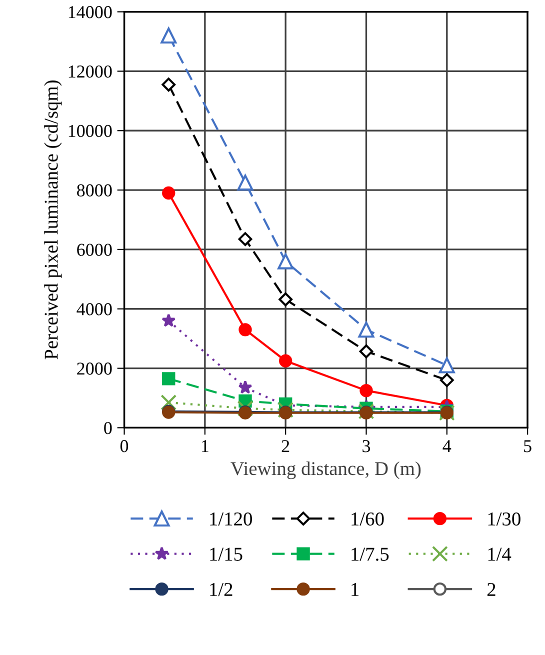  I want to click on legend-label: 1/120, so click(231, 519).